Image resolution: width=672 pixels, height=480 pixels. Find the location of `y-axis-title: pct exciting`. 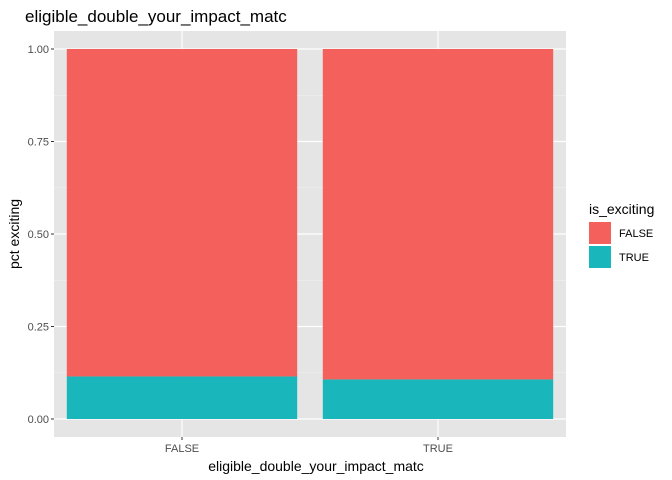

y-axis-title: pct exciting is located at coordinates (14, 234).